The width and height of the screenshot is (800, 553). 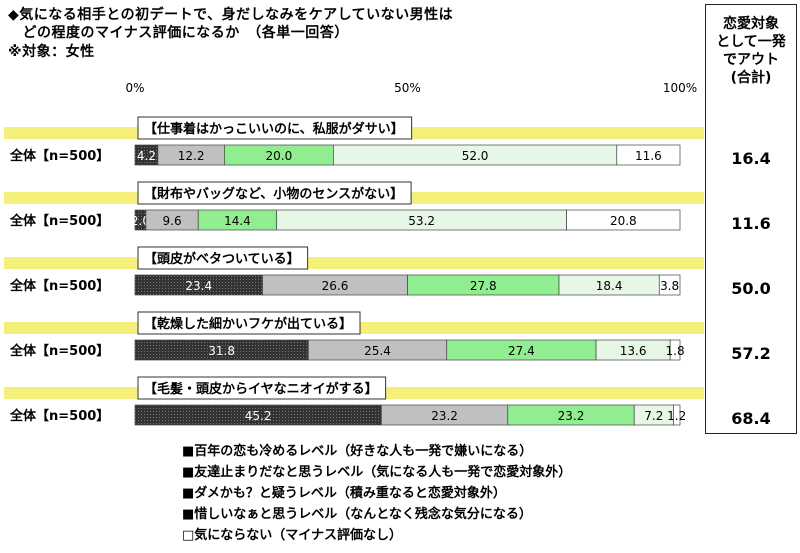 I want to click on data-label-row3-seg3: 27.8, so click(x=483, y=286).